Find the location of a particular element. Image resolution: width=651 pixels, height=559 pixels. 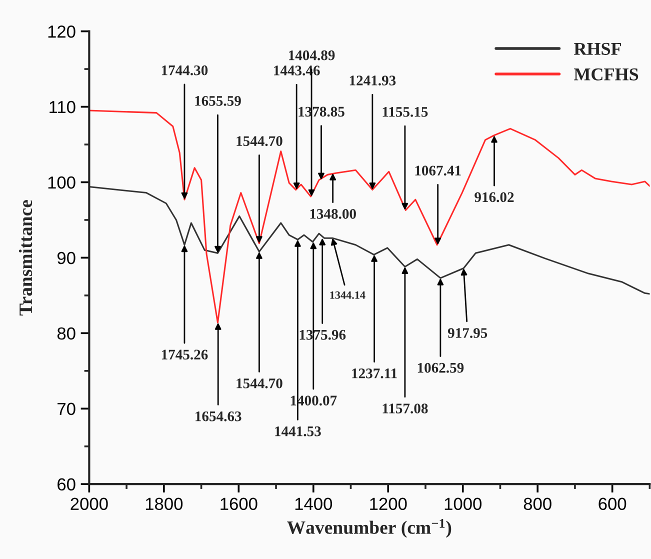

annotation: 1241.93 is located at coordinates (373, 81).